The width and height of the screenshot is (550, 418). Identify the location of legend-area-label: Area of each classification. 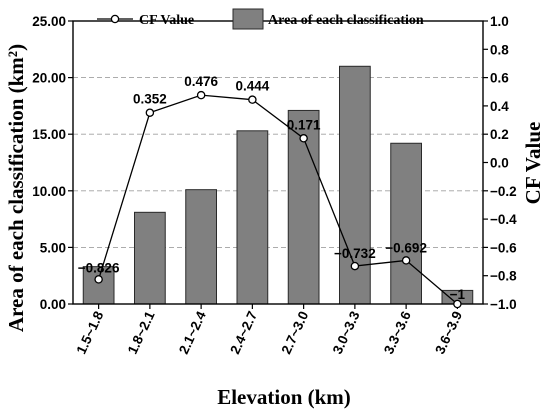
(346, 20).